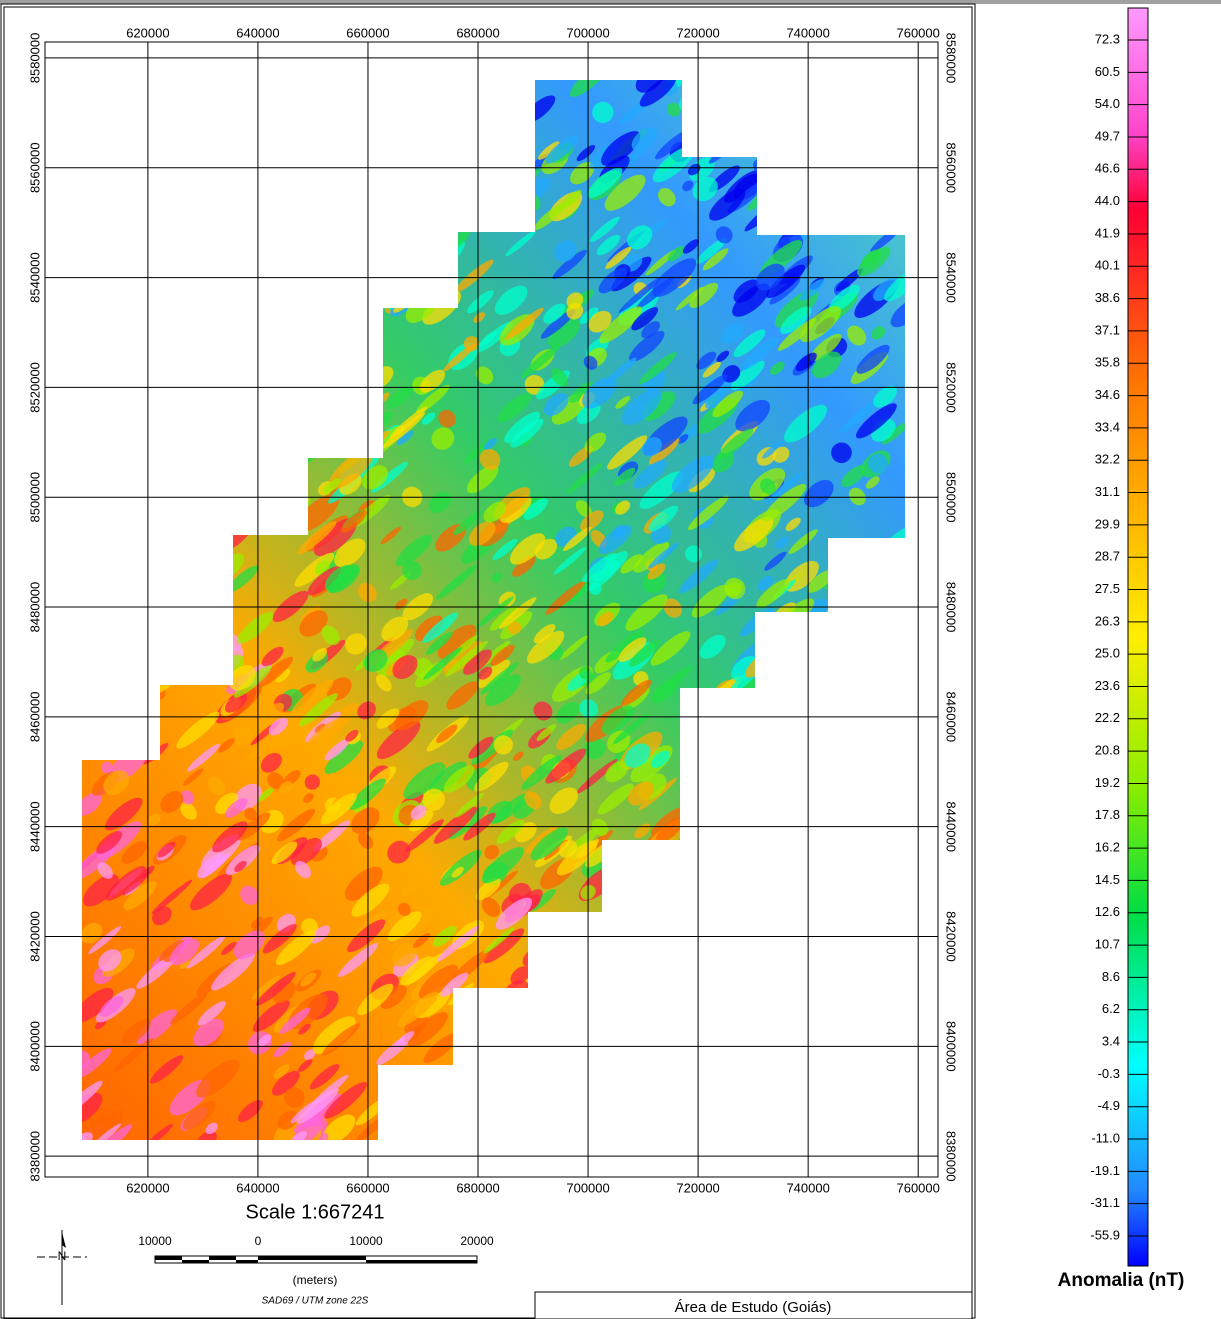 This screenshot has height=1319, width=1221. Describe the element at coordinates (951, 58) in the screenshot. I see `y-tick-label: 8580000` at that location.